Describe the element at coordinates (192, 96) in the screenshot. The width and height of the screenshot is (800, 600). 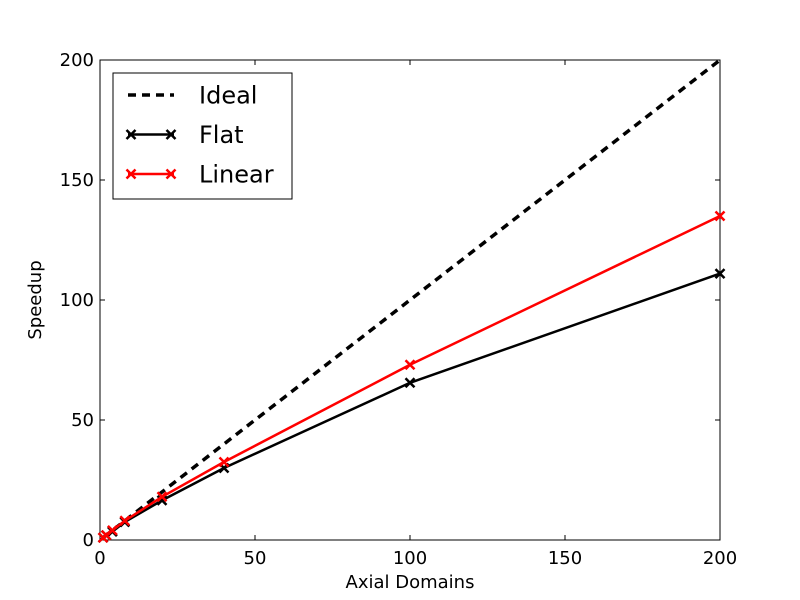
I see `legend-entry-ideal: Ideal` at that location.